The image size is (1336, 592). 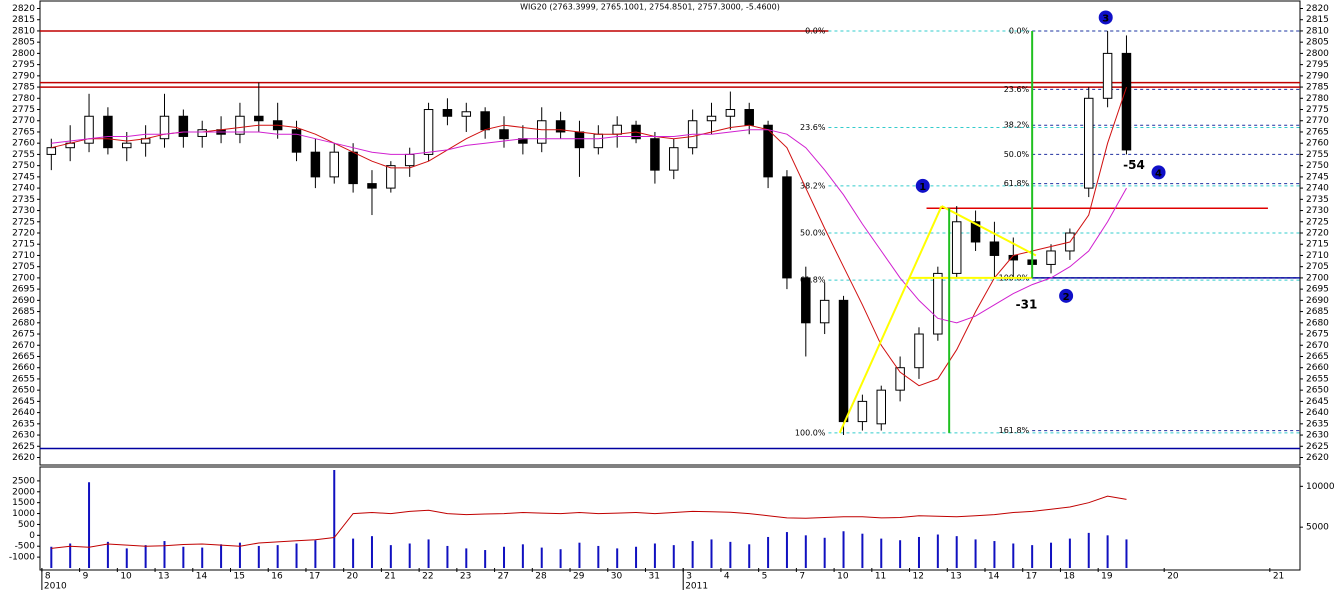 What do you see at coordinates (765, 577) in the screenshot?
I see `x-tick-label: 5` at bounding box center [765, 577].